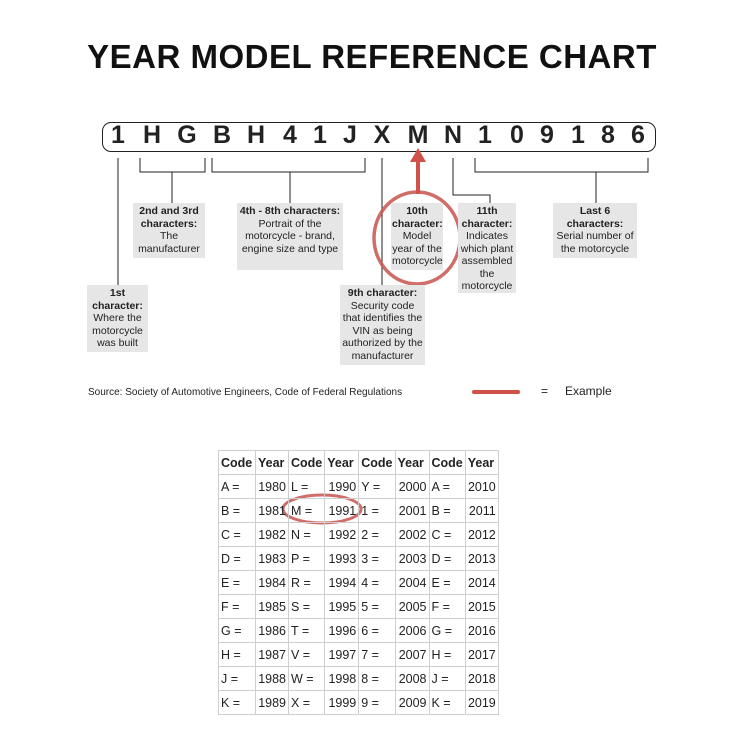 The height and width of the screenshot is (755, 744). What do you see at coordinates (377, 486) in the screenshot?
I see `code-cell: Y =` at bounding box center [377, 486].